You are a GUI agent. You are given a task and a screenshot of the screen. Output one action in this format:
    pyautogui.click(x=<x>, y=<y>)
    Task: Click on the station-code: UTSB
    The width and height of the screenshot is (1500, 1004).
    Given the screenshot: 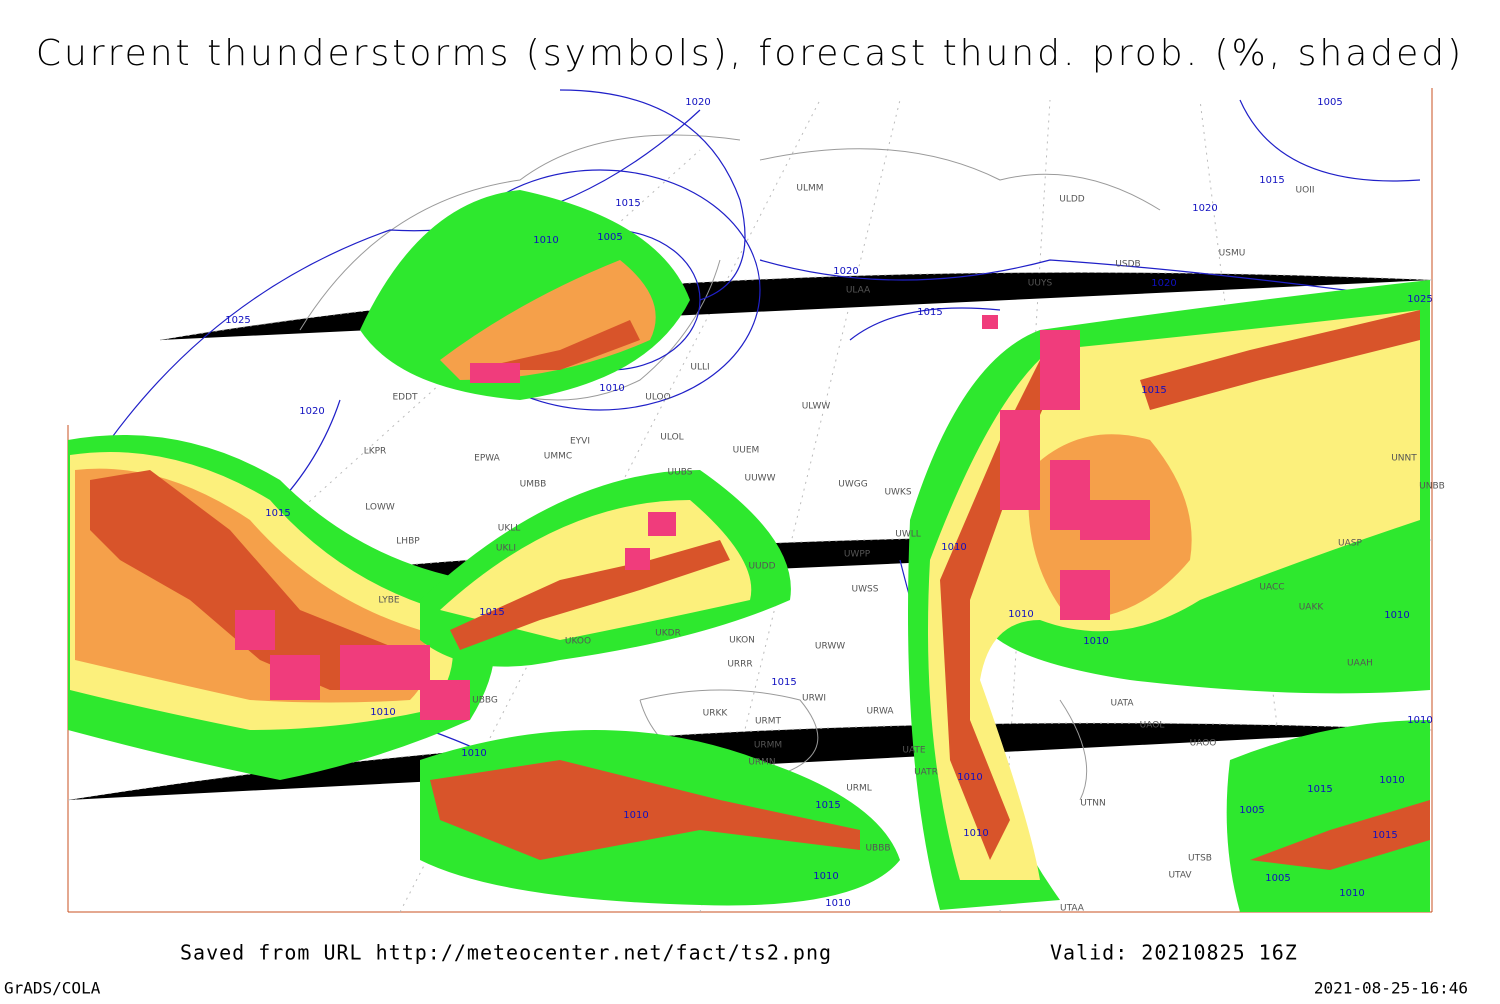 What is the action you would take?
    pyautogui.click(x=1200, y=859)
    